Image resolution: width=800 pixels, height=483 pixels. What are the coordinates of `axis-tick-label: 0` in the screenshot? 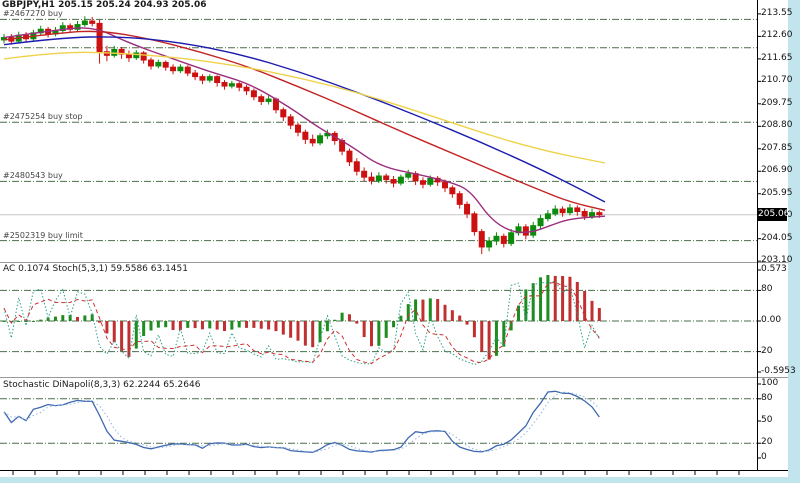 It's located at (764, 457).